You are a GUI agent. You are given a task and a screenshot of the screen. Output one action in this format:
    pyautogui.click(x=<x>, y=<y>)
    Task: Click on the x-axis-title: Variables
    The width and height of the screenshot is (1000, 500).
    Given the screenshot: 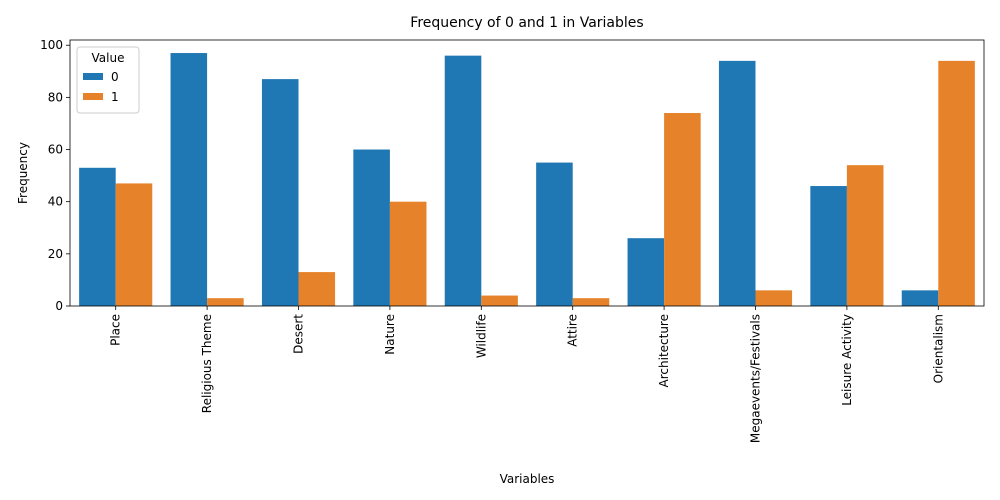 What is the action you would take?
    pyautogui.click(x=527, y=479)
    